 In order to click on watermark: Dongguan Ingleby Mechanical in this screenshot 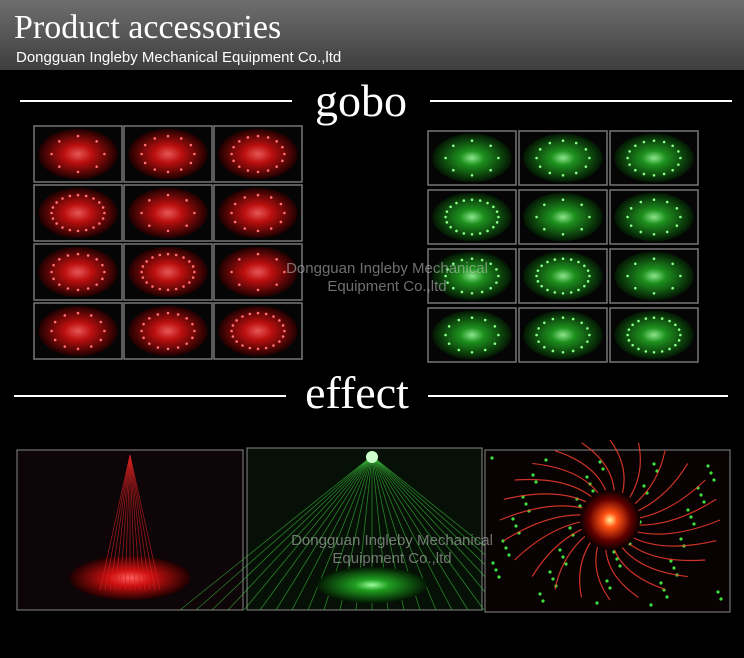, I will do `click(392, 540)`.